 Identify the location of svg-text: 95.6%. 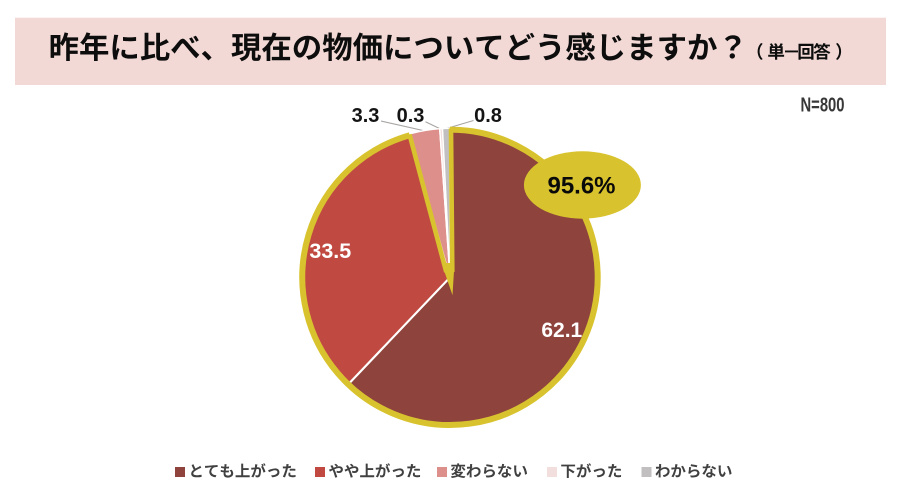
(581, 186).